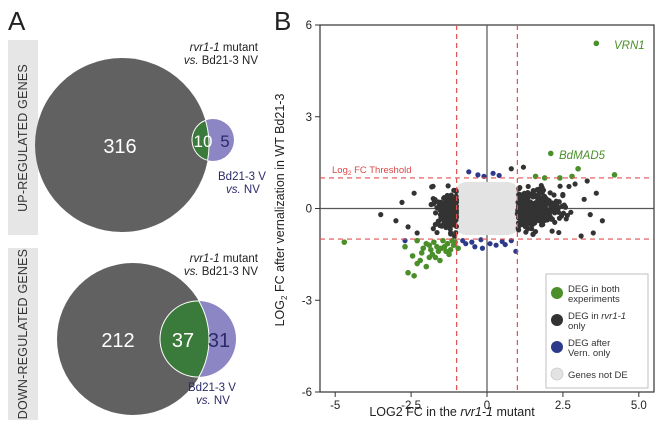 This screenshot has height=423, width=666. I want to click on legend-label-both-2: experiments, so click(594, 299).